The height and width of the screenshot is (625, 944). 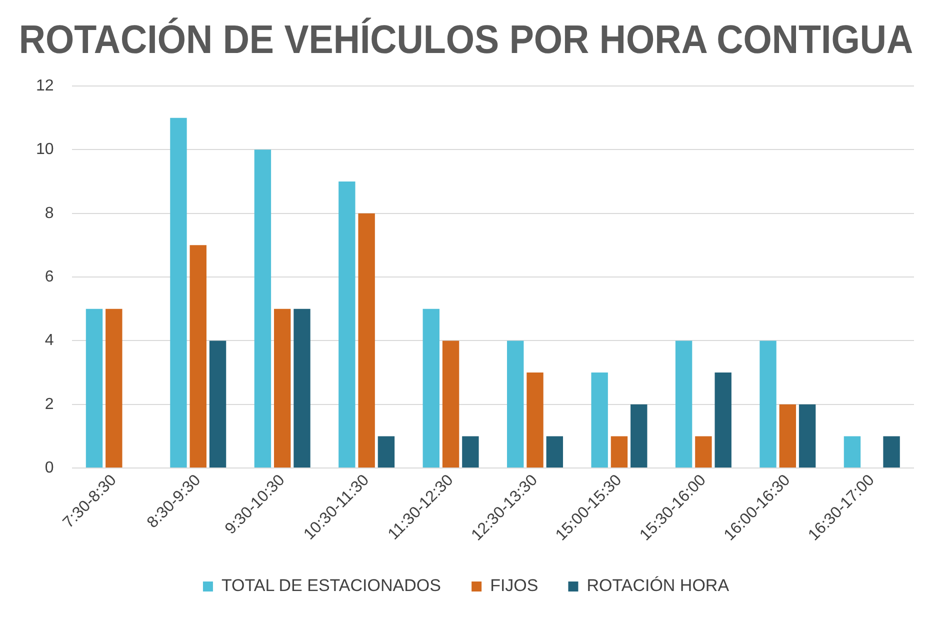 I want to click on y-tick-label: 4, so click(x=49, y=341).